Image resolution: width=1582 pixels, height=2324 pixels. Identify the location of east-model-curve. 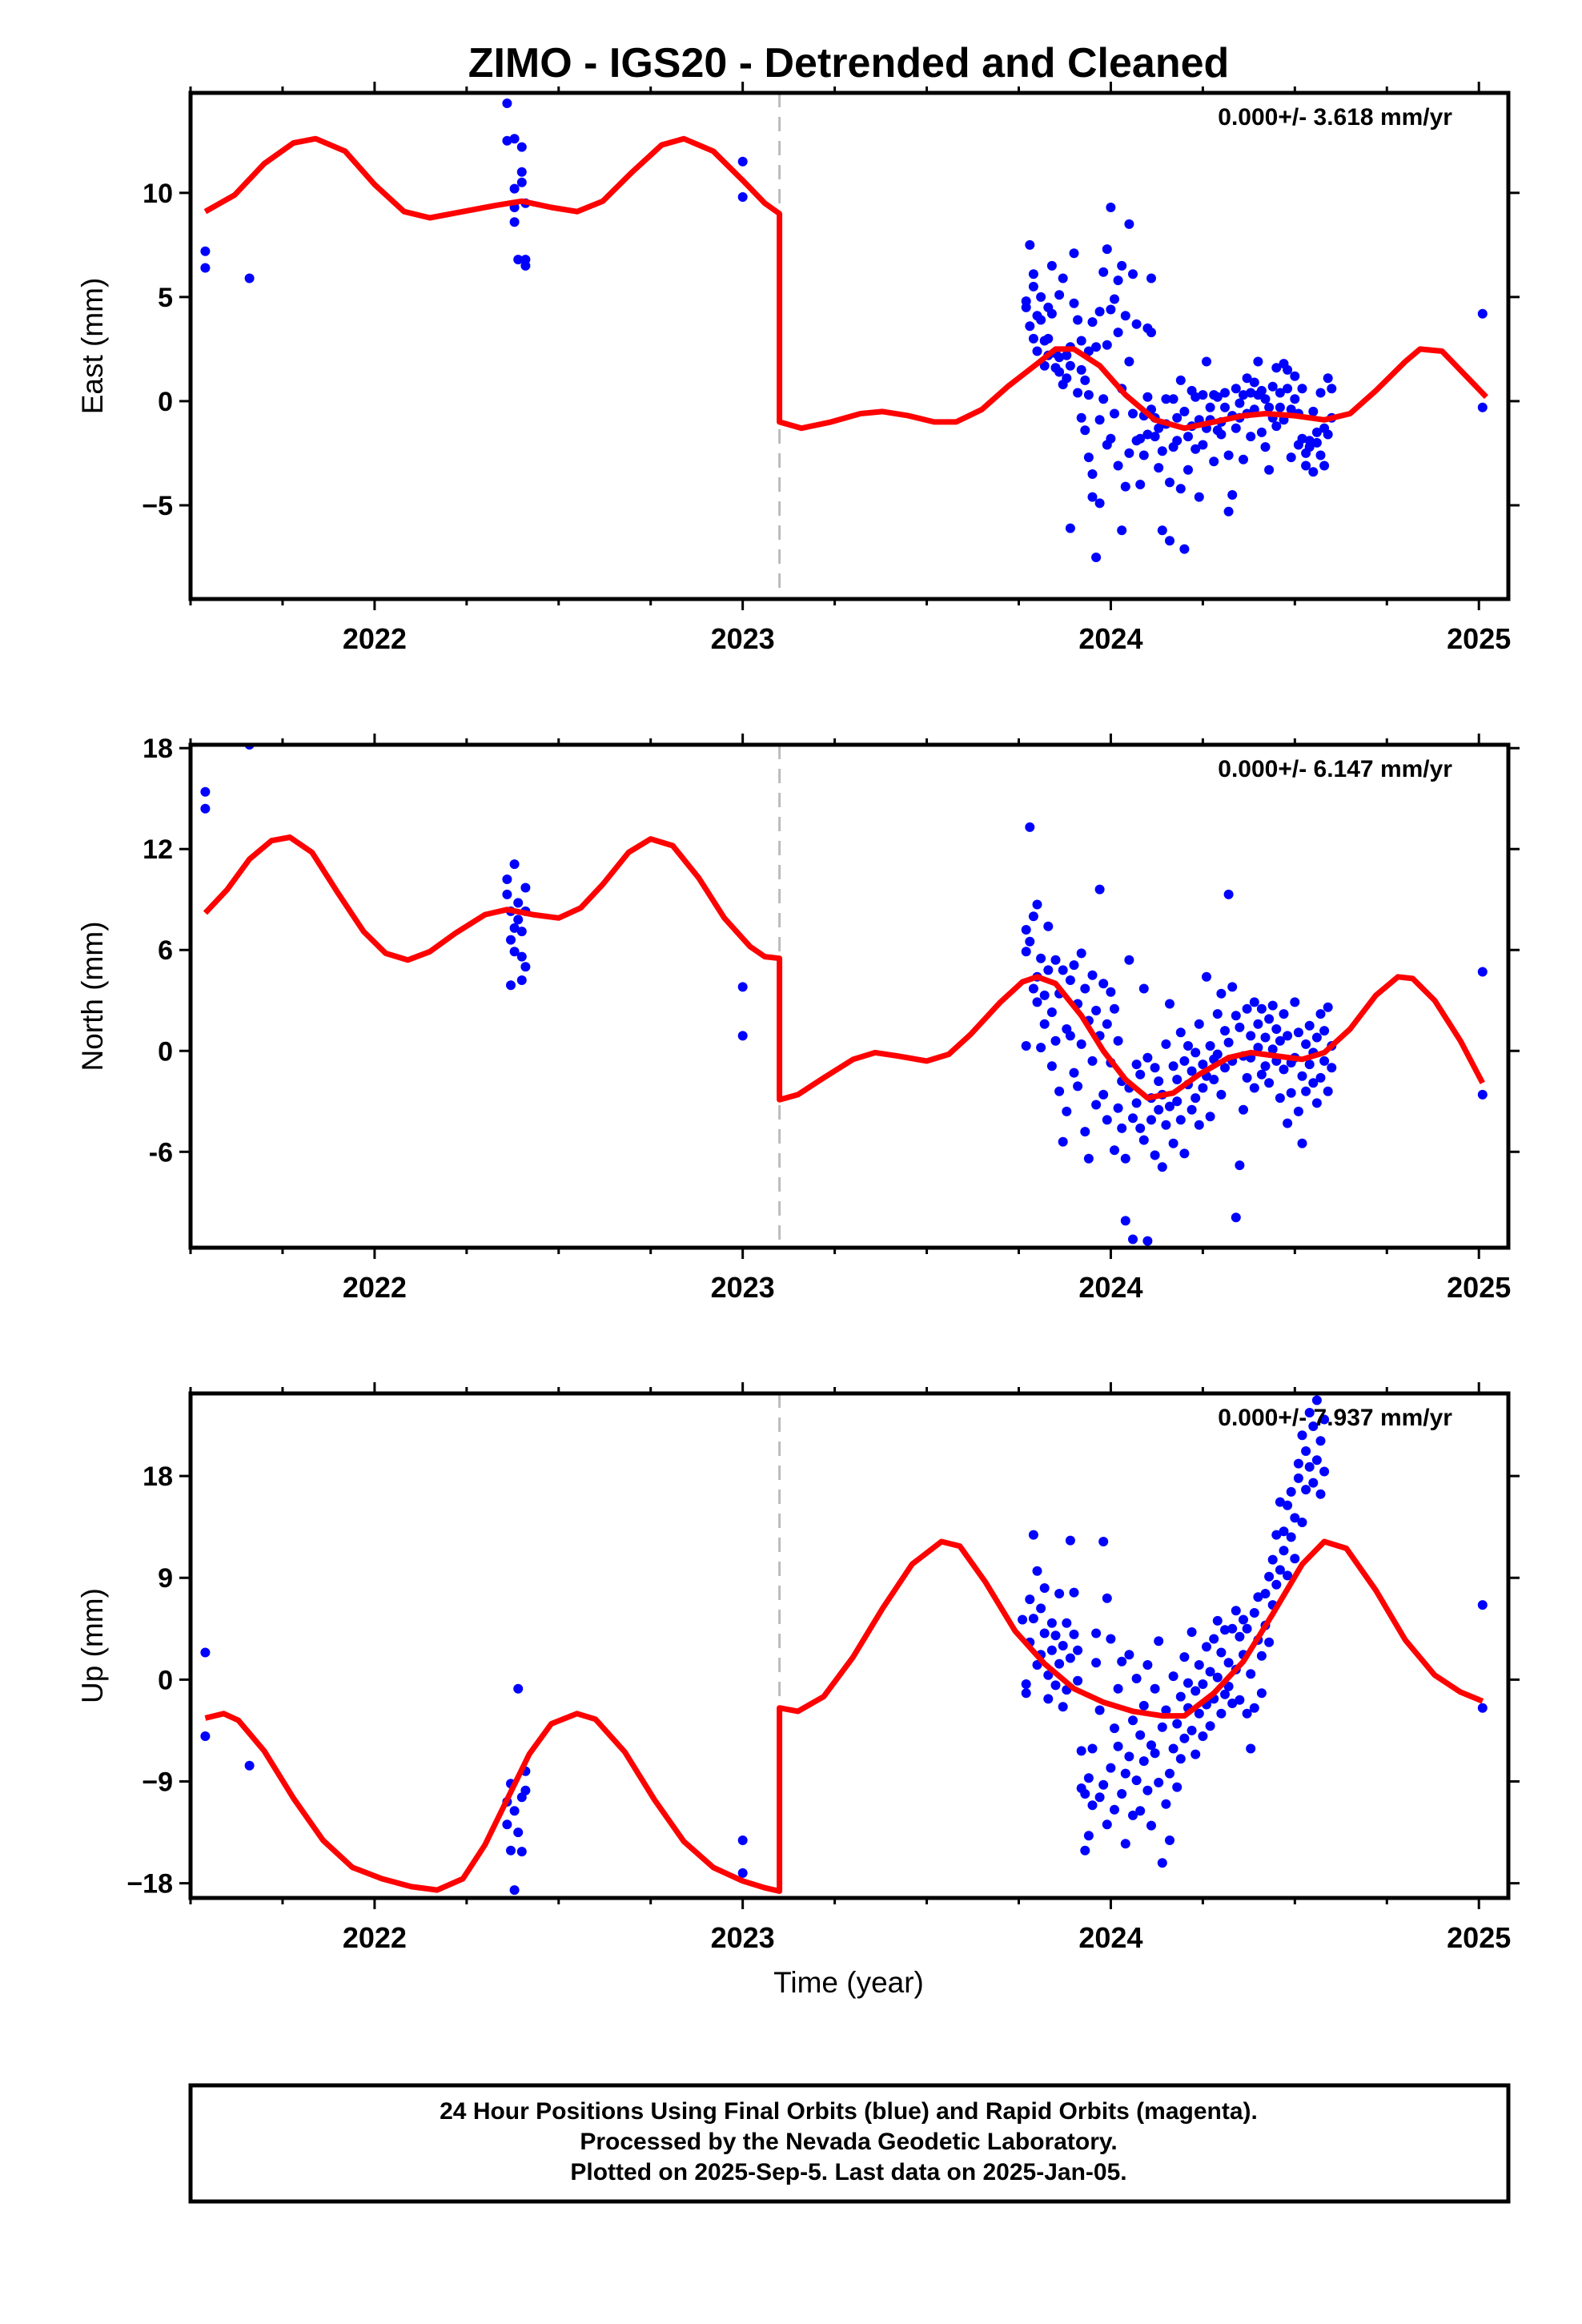
(846, 283).